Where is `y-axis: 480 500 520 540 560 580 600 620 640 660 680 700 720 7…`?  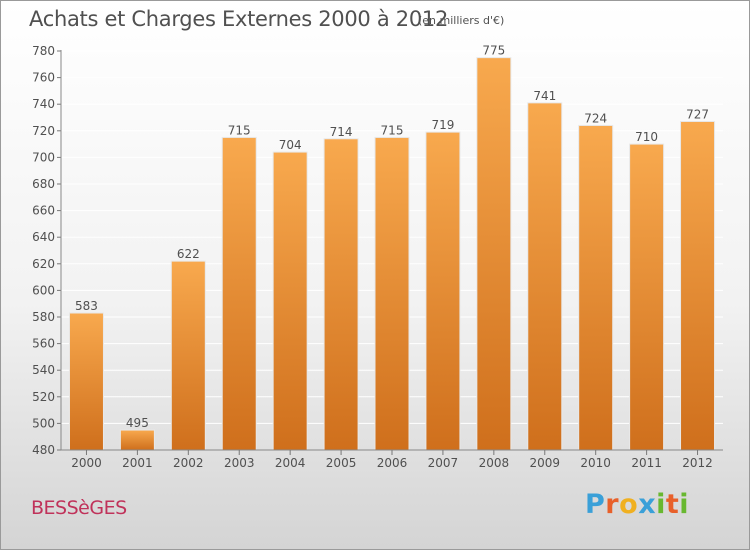
y-axis: 480 500 520 540 560 580 600 620 640 660 680 700 720 7… is located at coordinates (47, 250).